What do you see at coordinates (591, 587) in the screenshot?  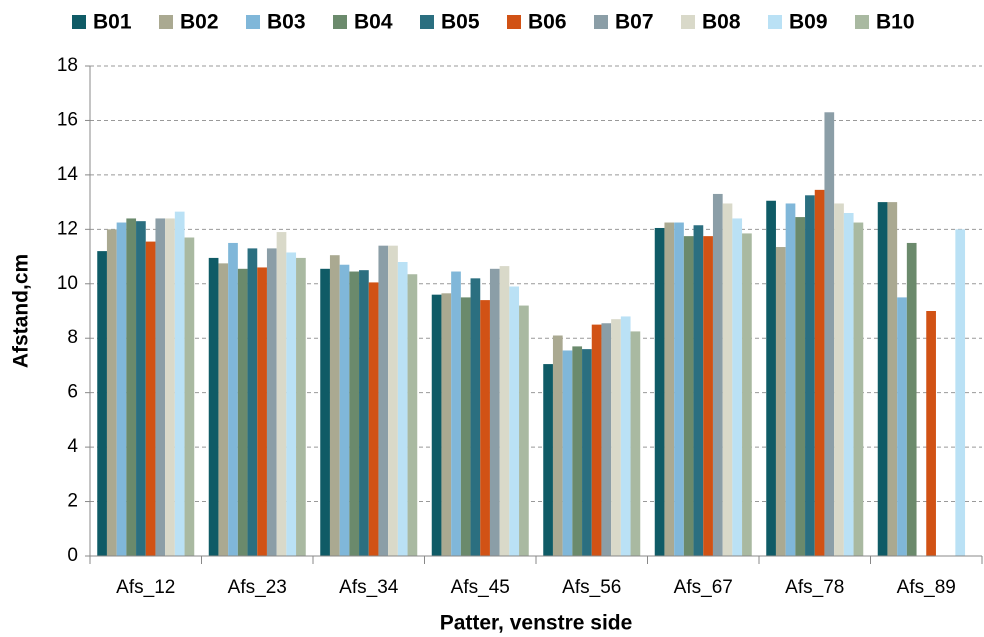 I see `x-tick-label: Afs_56` at bounding box center [591, 587].